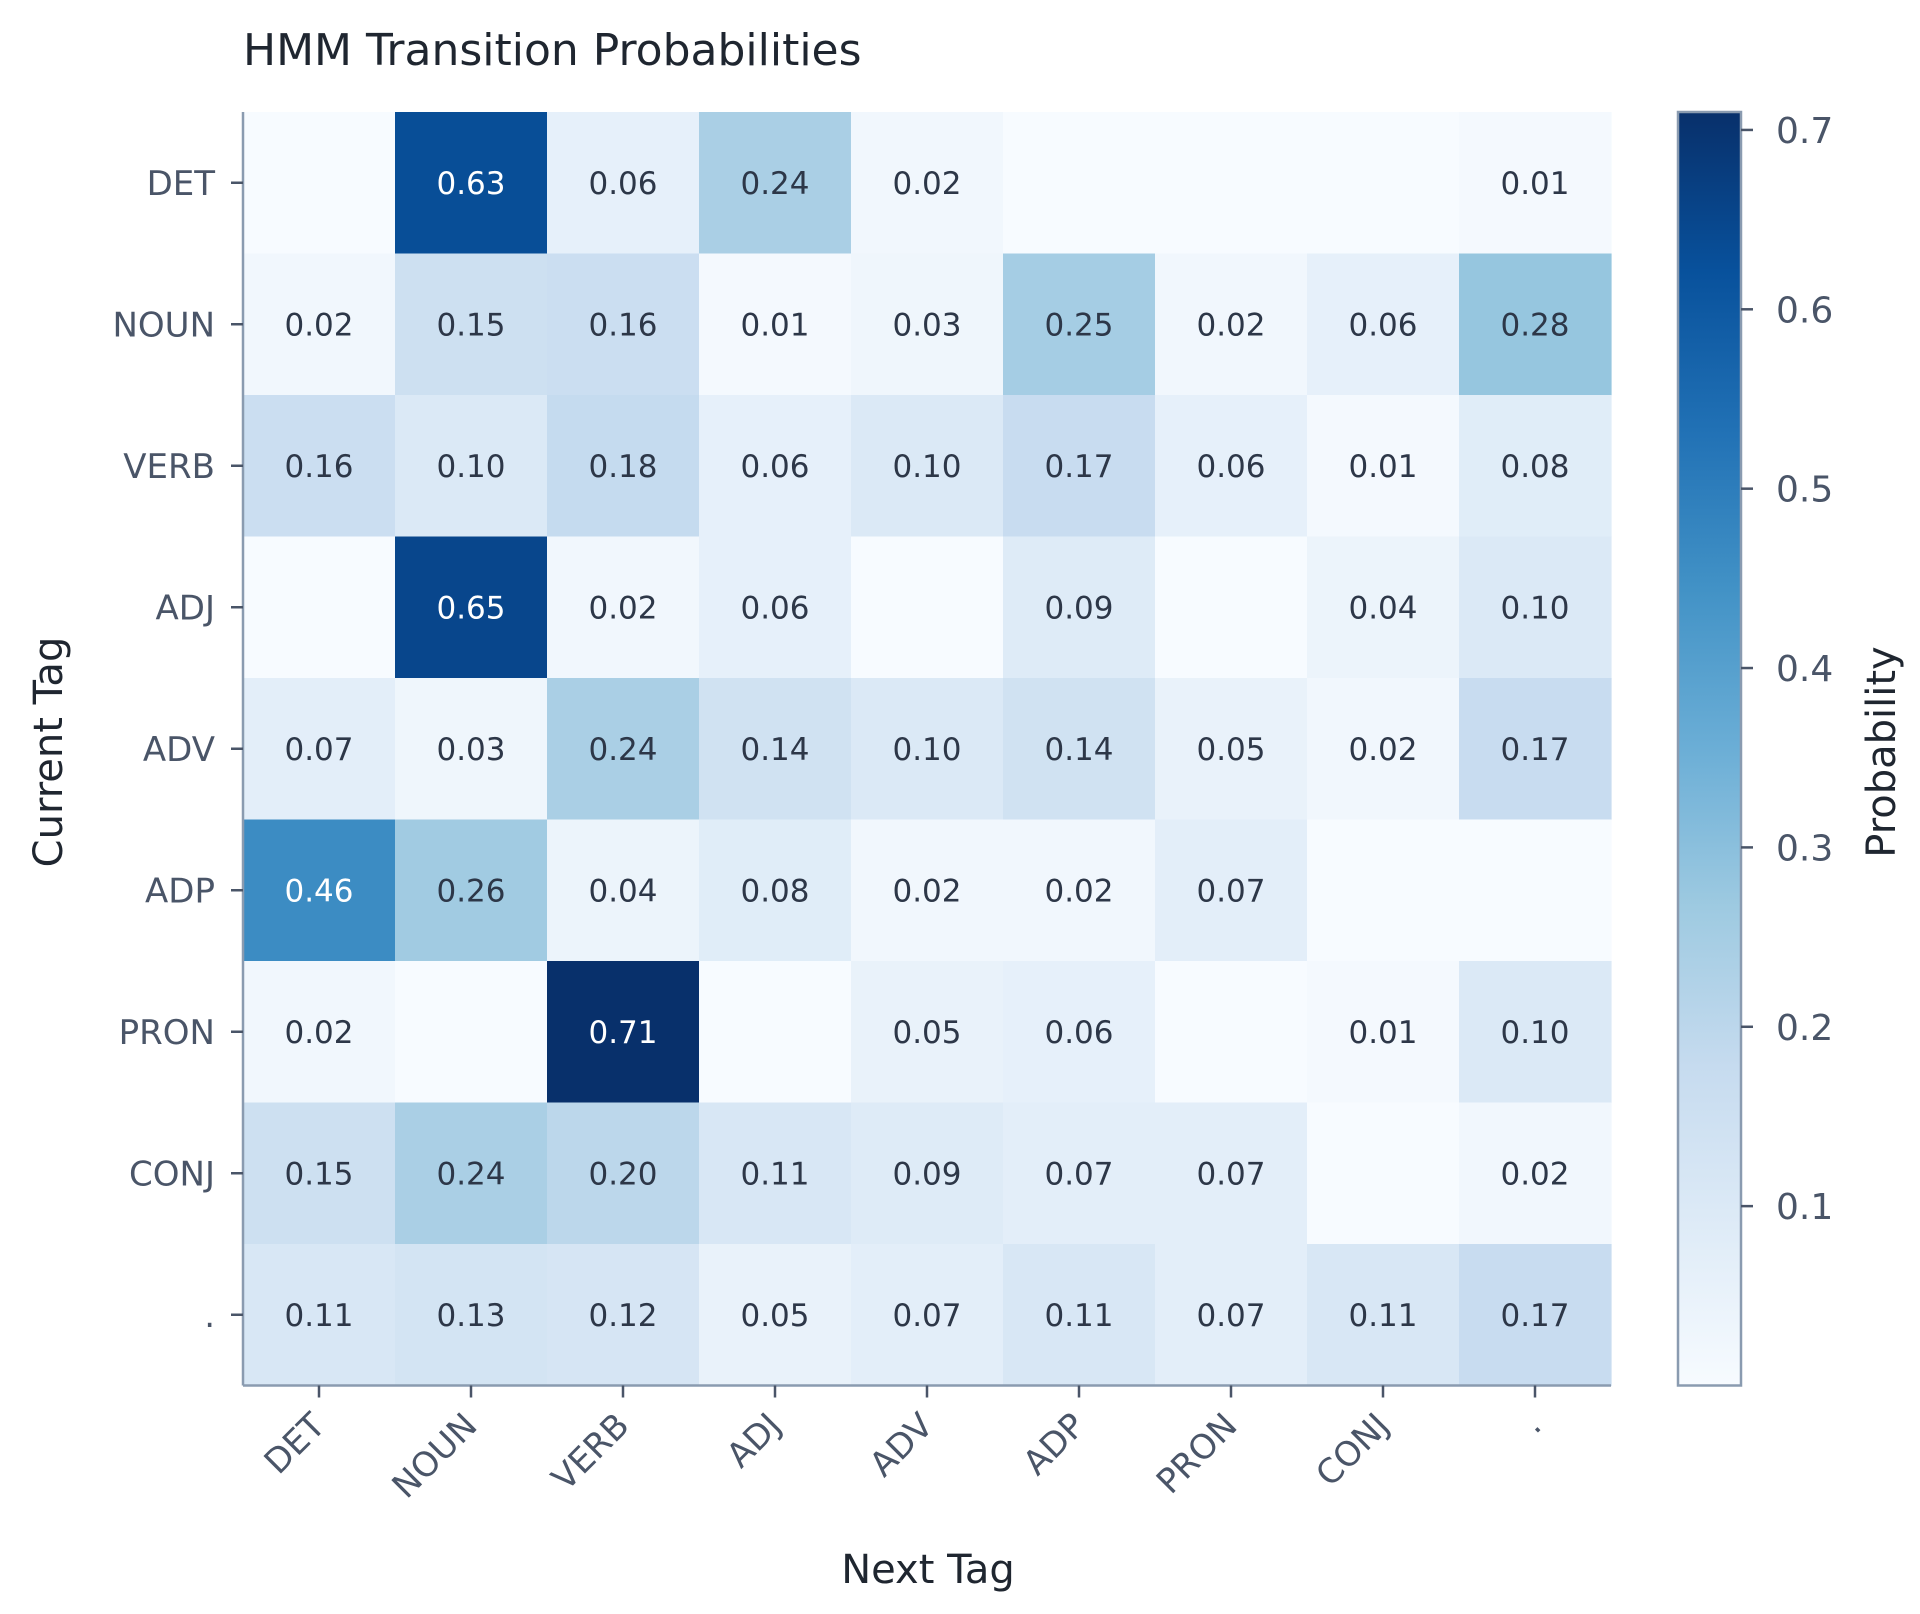  I want to click on cell-value-label: 0.15, so click(318, 1174).